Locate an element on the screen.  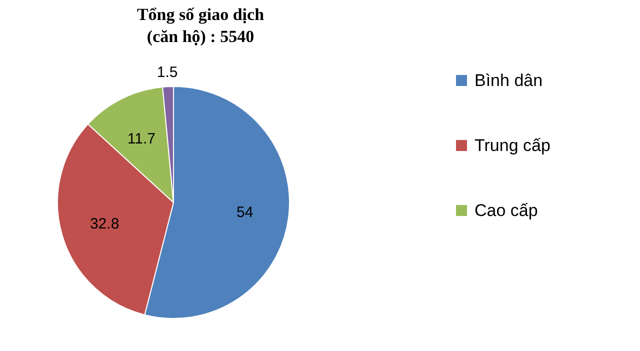
chart-title: Tổng số giao dịch (căn hộ) : 5540 is located at coordinates (200, 25).